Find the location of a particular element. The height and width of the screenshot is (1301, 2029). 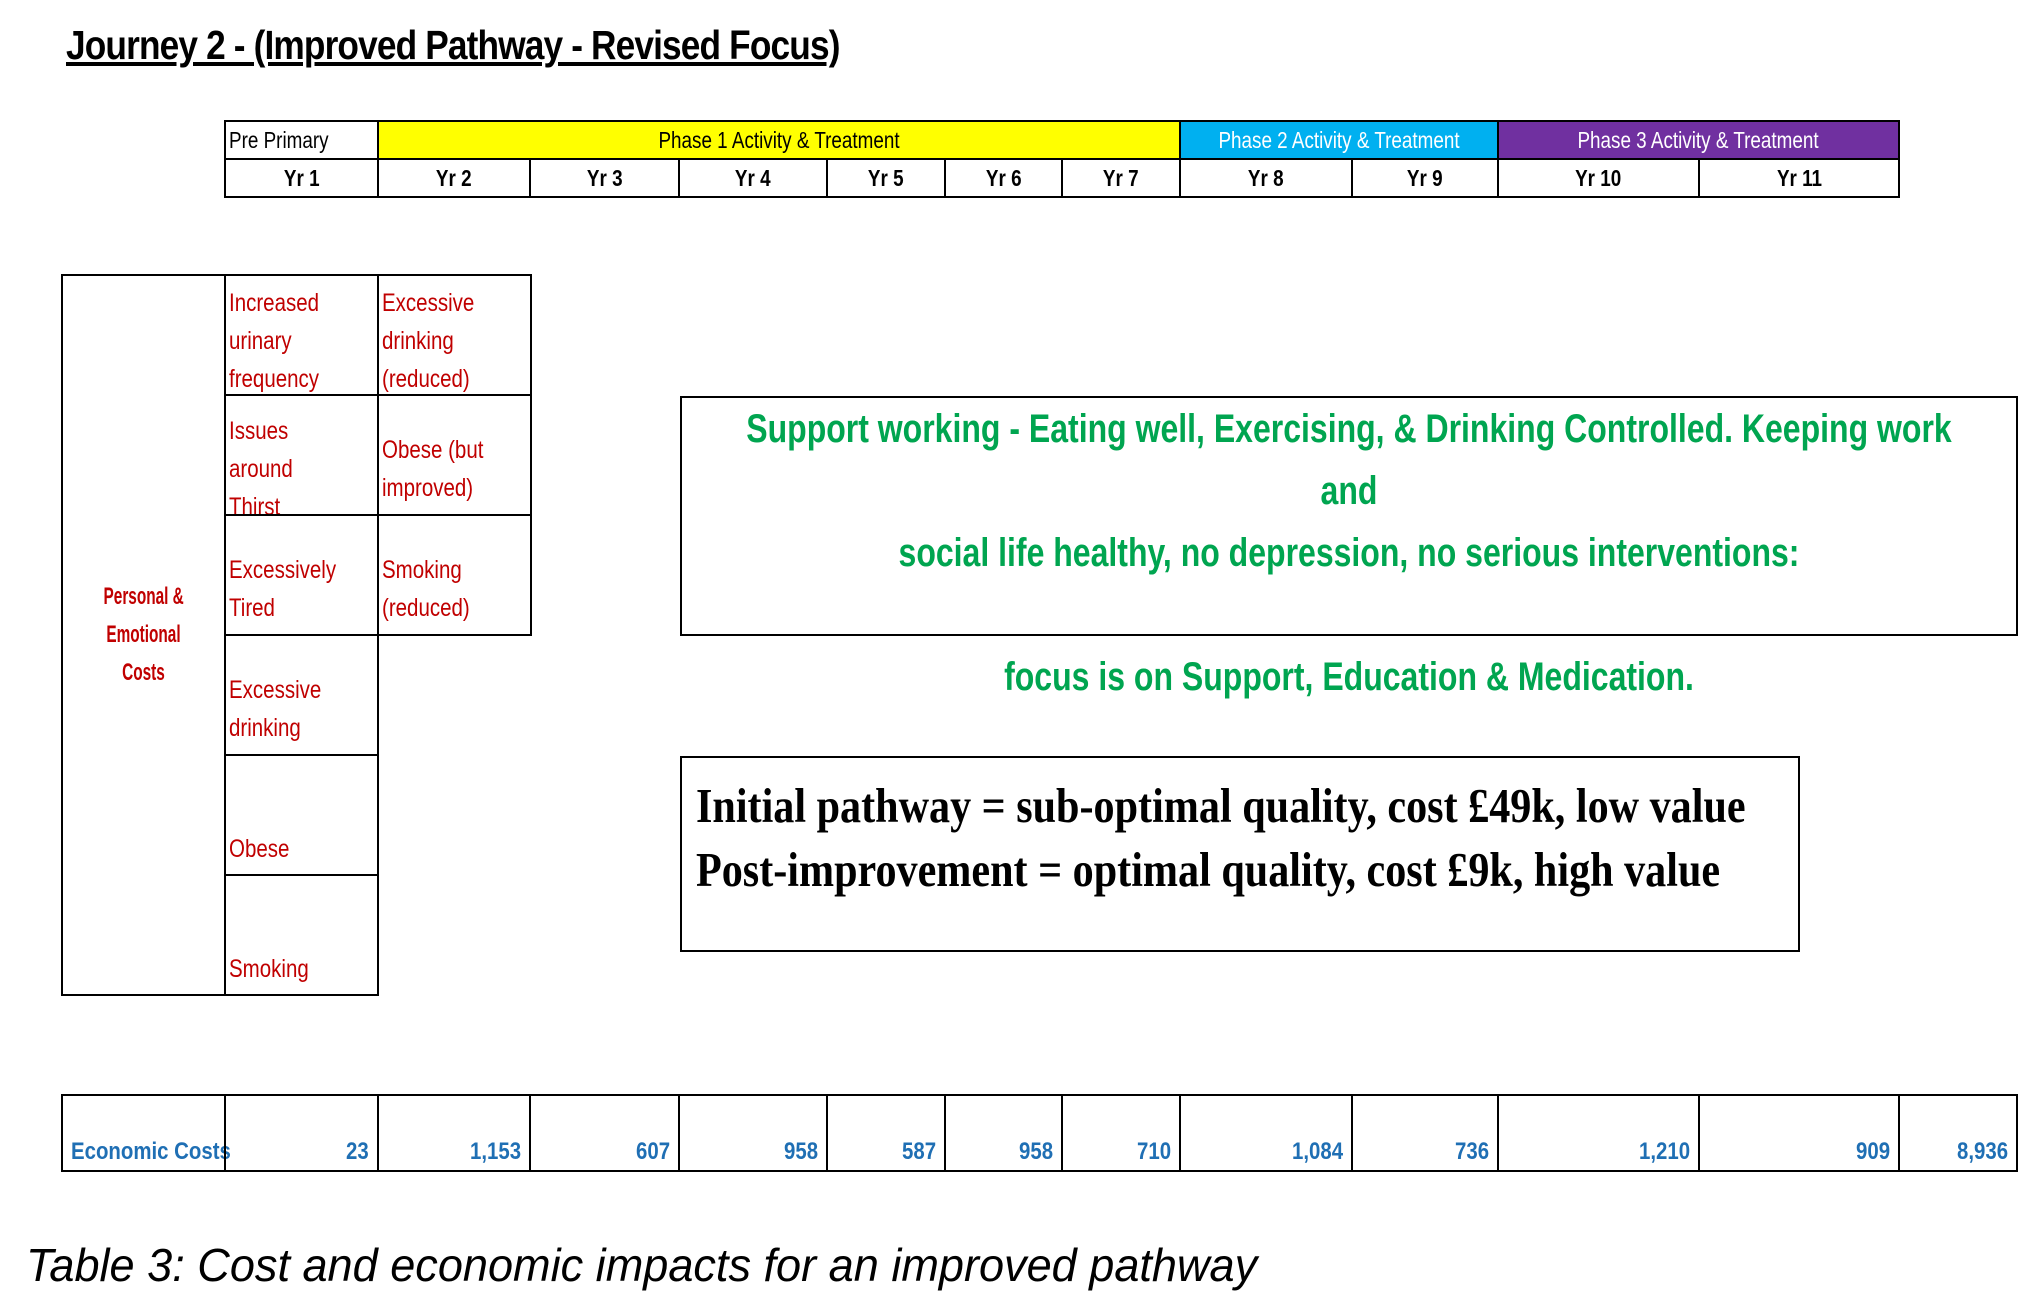

label-line: Personal & is located at coordinates (143, 596).